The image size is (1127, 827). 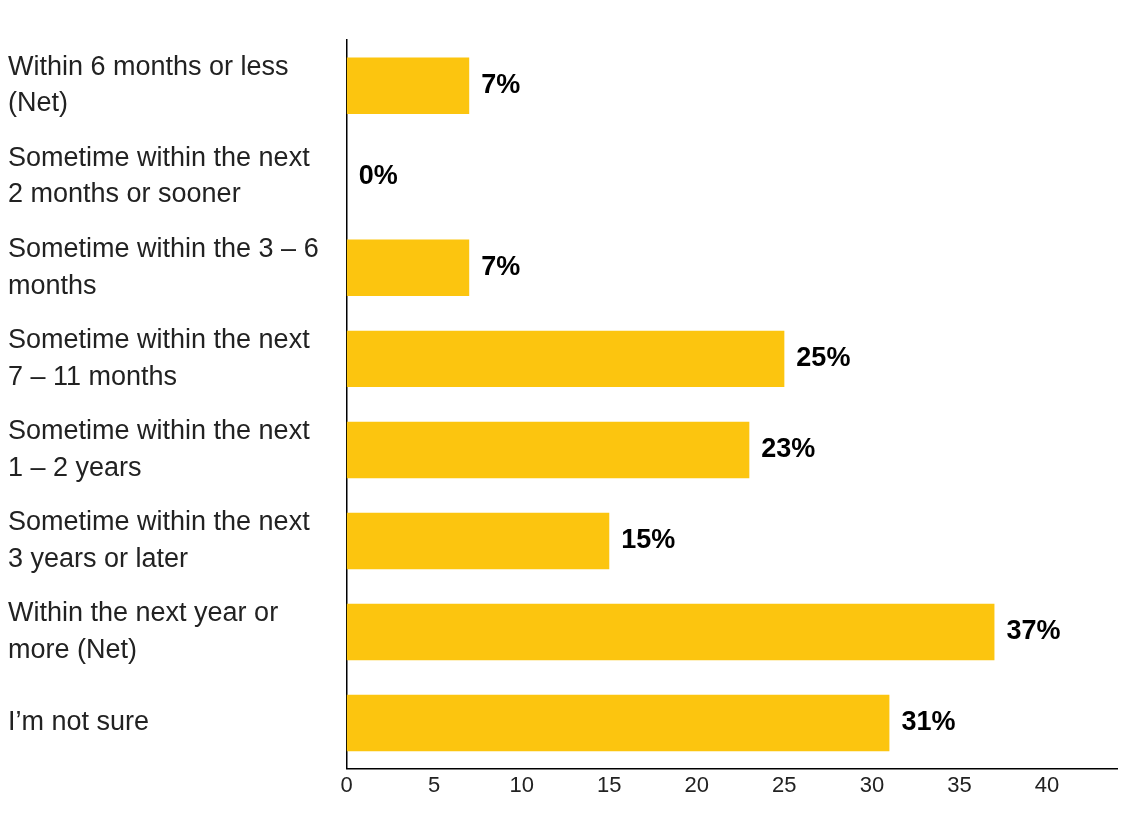 What do you see at coordinates (159, 539) in the screenshot?
I see `y-tick-label: Sometime within the next 3 years or later` at bounding box center [159, 539].